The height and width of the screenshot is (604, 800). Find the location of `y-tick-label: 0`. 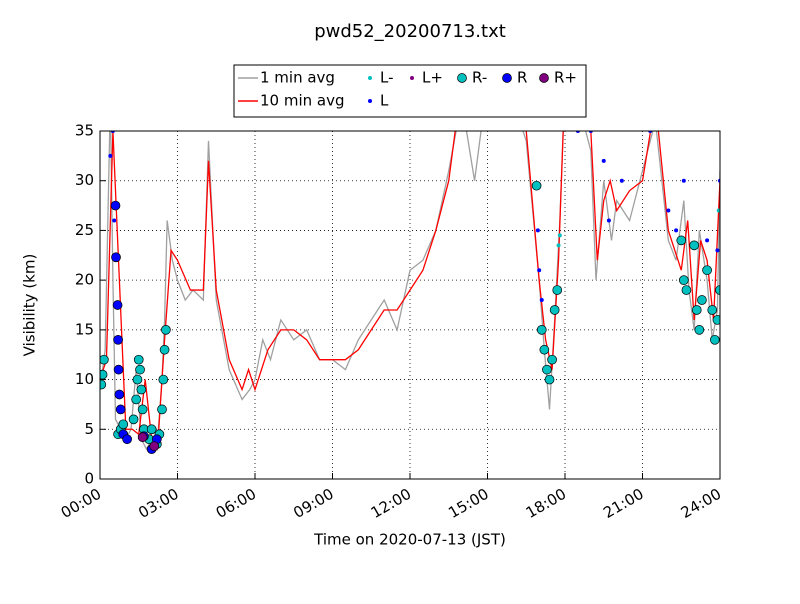

y-tick-label: 0 is located at coordinates (89, 479).